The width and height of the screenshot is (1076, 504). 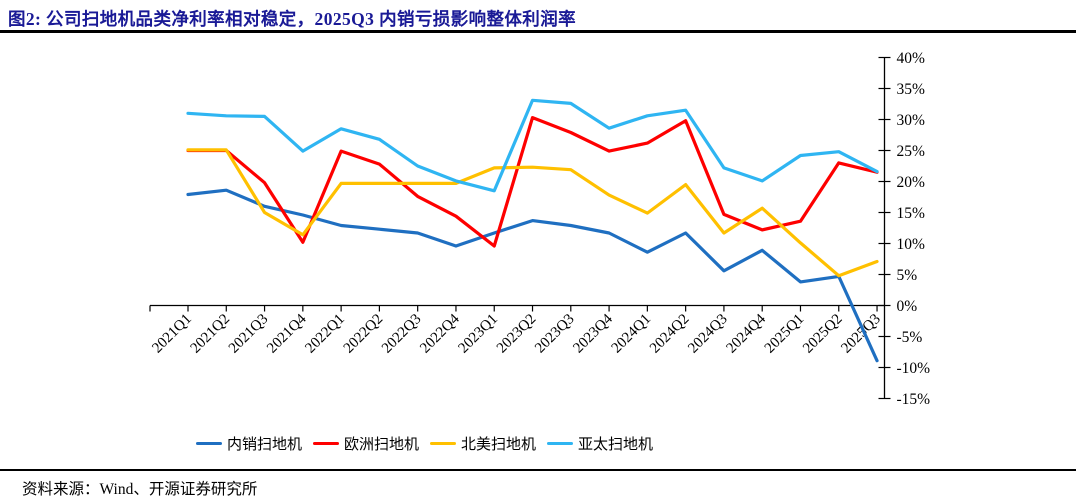 I want to click on series-line-亚太扫地机, so click(x=532, y=145).